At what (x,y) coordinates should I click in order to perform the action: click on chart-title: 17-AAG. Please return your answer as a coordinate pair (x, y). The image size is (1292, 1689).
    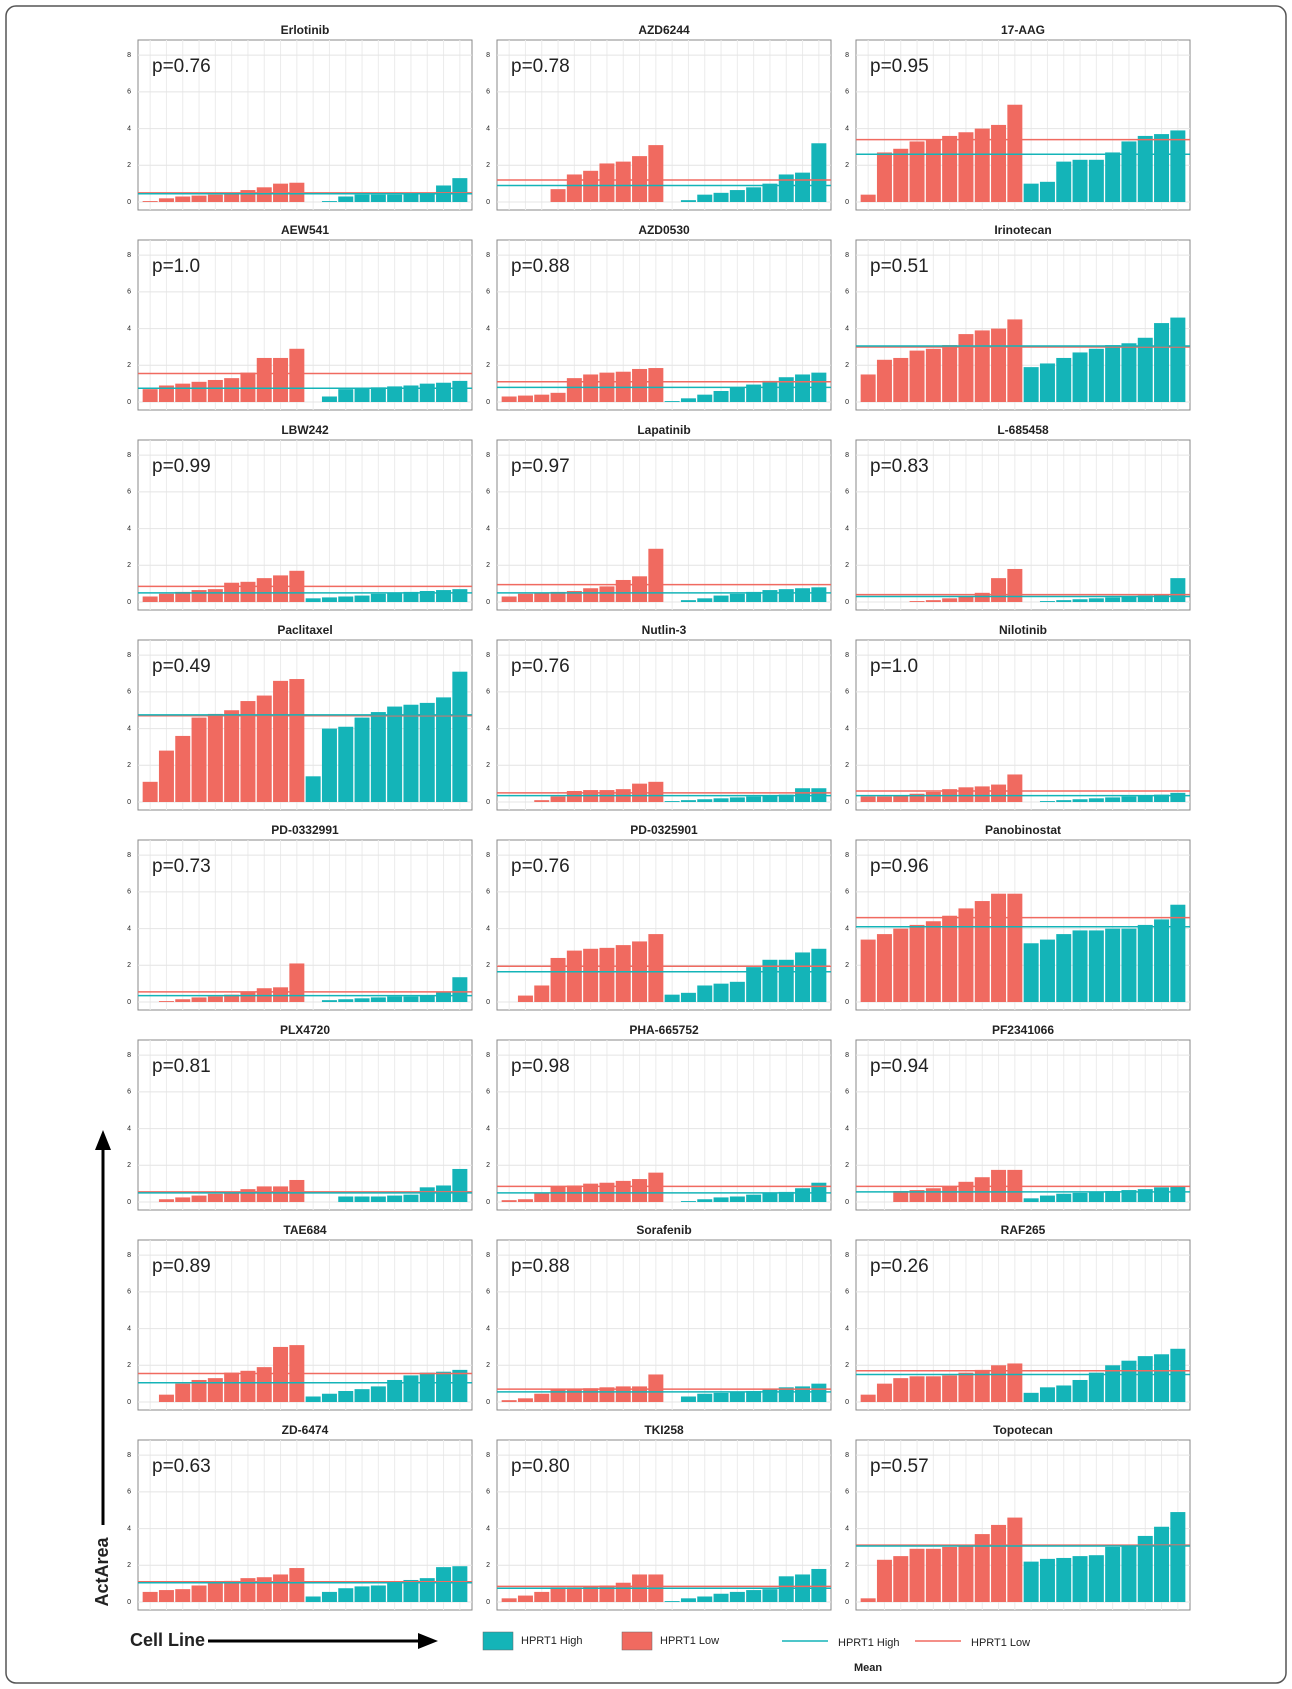
    Looking at the image, I should click on (1023, 30).